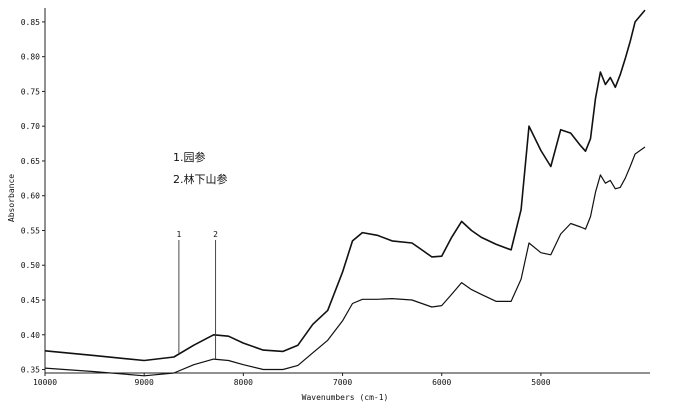  What do you see at coordinates (200, 179) in the screenshot?
I see `legend-item-2: 2.林下山参` at bounding box center [200, 179].